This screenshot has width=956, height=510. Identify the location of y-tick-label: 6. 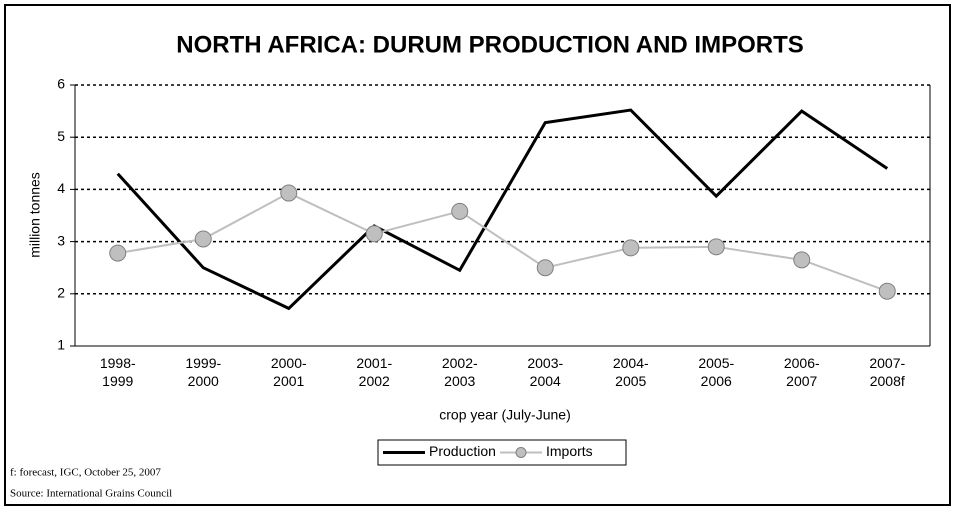
(61, 84).